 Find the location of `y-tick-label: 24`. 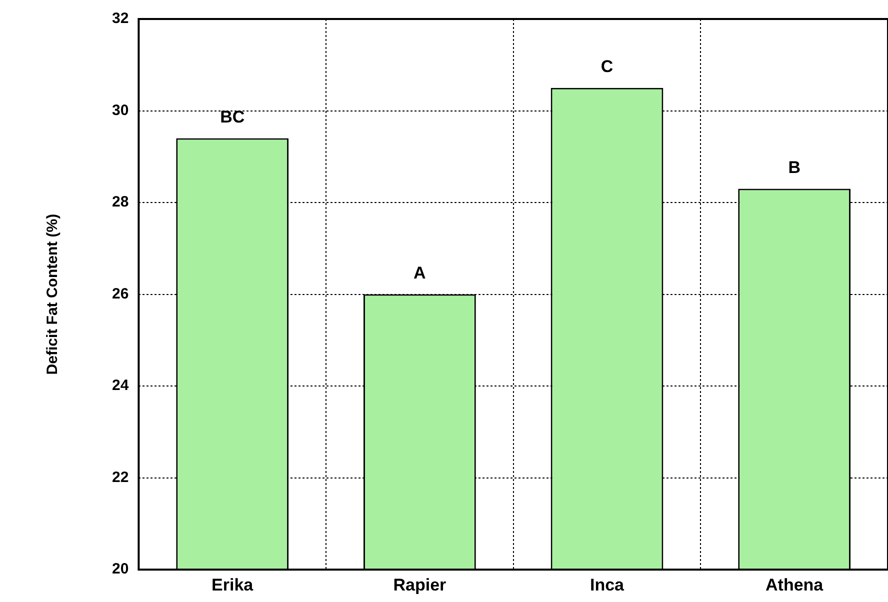

y-tick-label: 24 is located at coordinates (121, 385).